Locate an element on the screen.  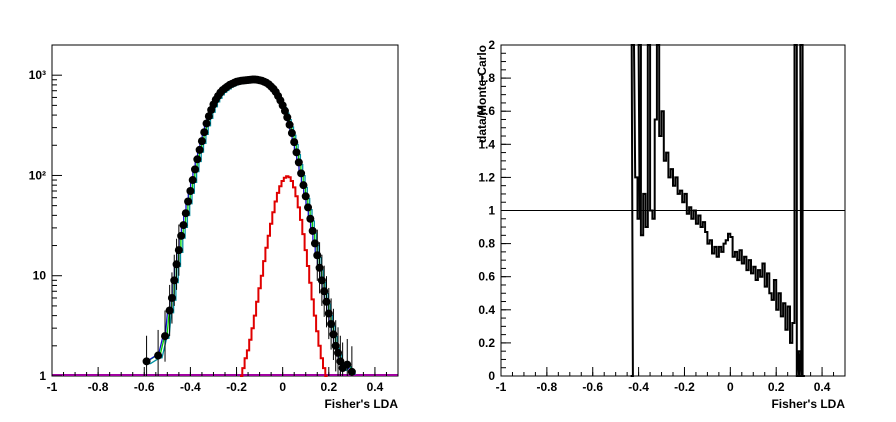
x-tick-label-left: -0.2 is located at coordinates (236, 387).